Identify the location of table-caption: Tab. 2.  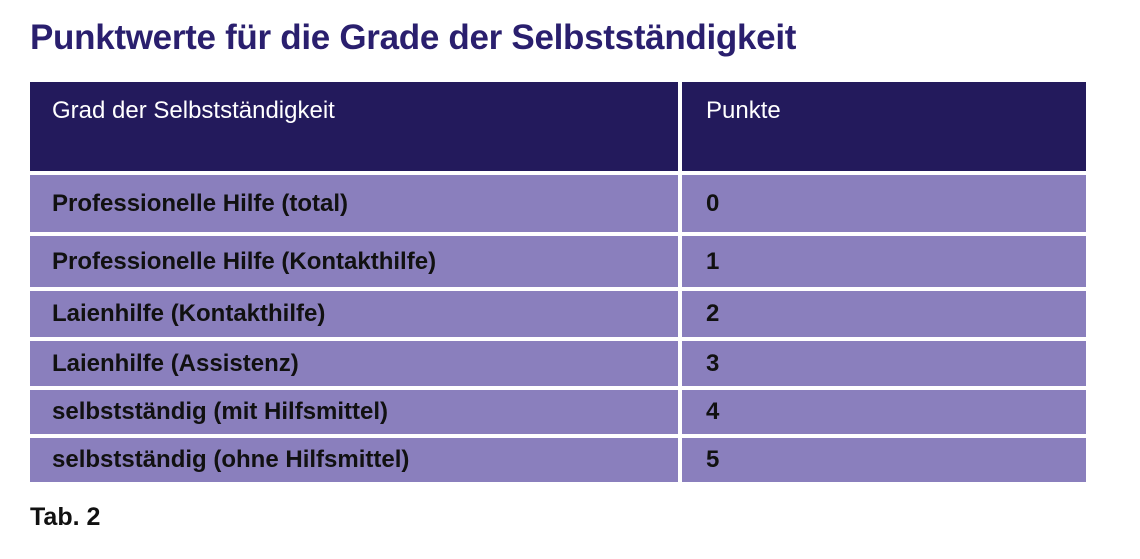
(65, 517).